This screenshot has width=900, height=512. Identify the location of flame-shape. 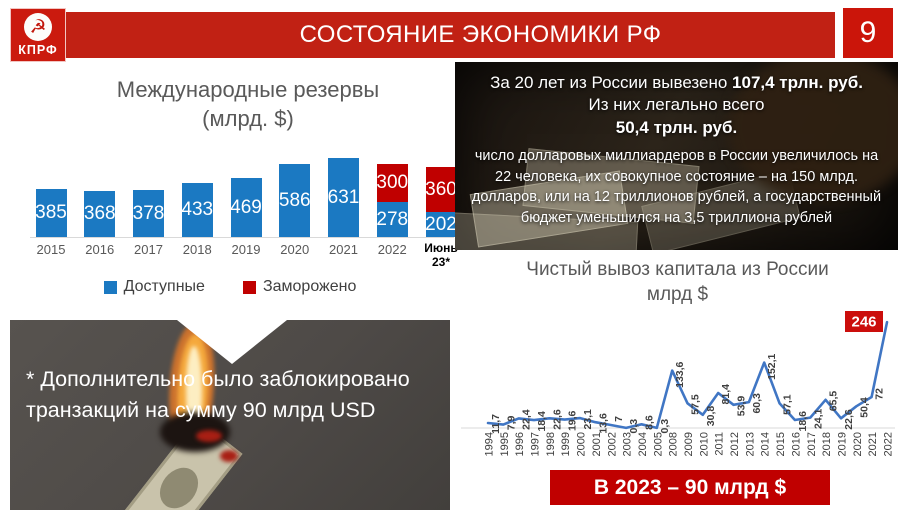
(194, 389).